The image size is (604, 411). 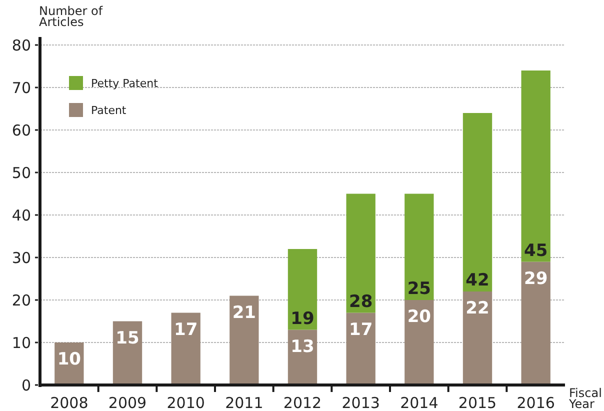 What do you see at coordinates (361, 402) in the screenshot?
I see `x-tick-label: 2013` at bounding box center [361, 402].